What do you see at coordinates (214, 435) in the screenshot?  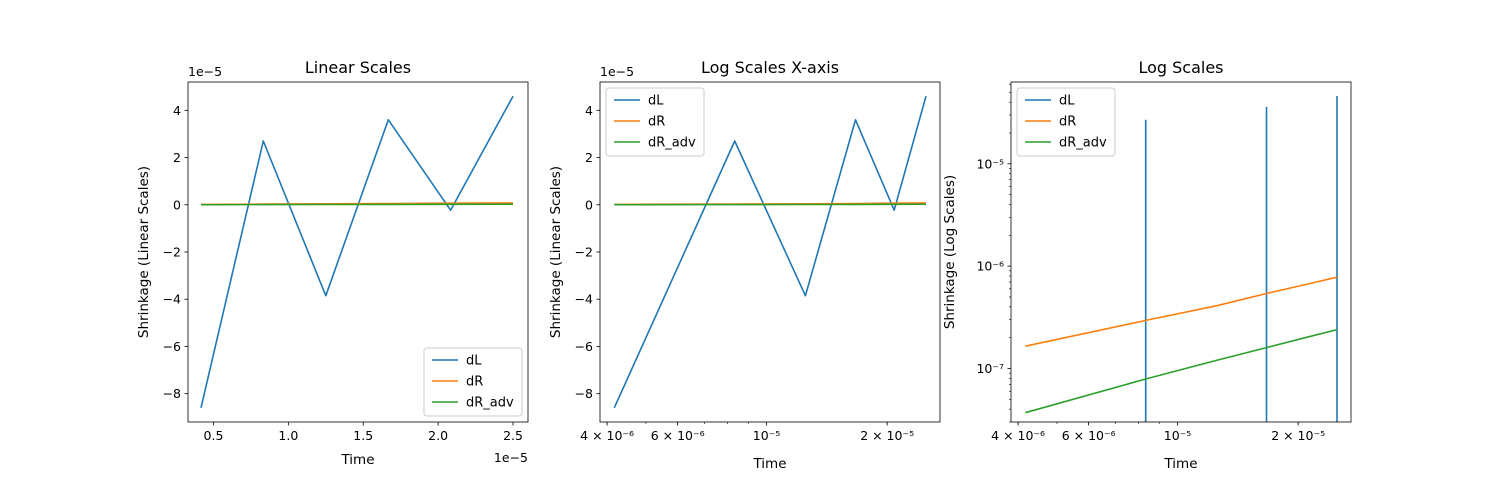 I see `x-tick-label: 0.5` at bounding box center [214, 435].